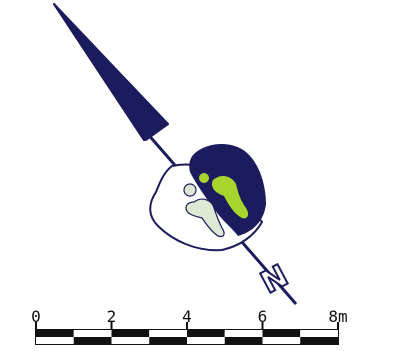  I want to click on scale-bar: 0 2 4 6 8m, so click(189, 326).